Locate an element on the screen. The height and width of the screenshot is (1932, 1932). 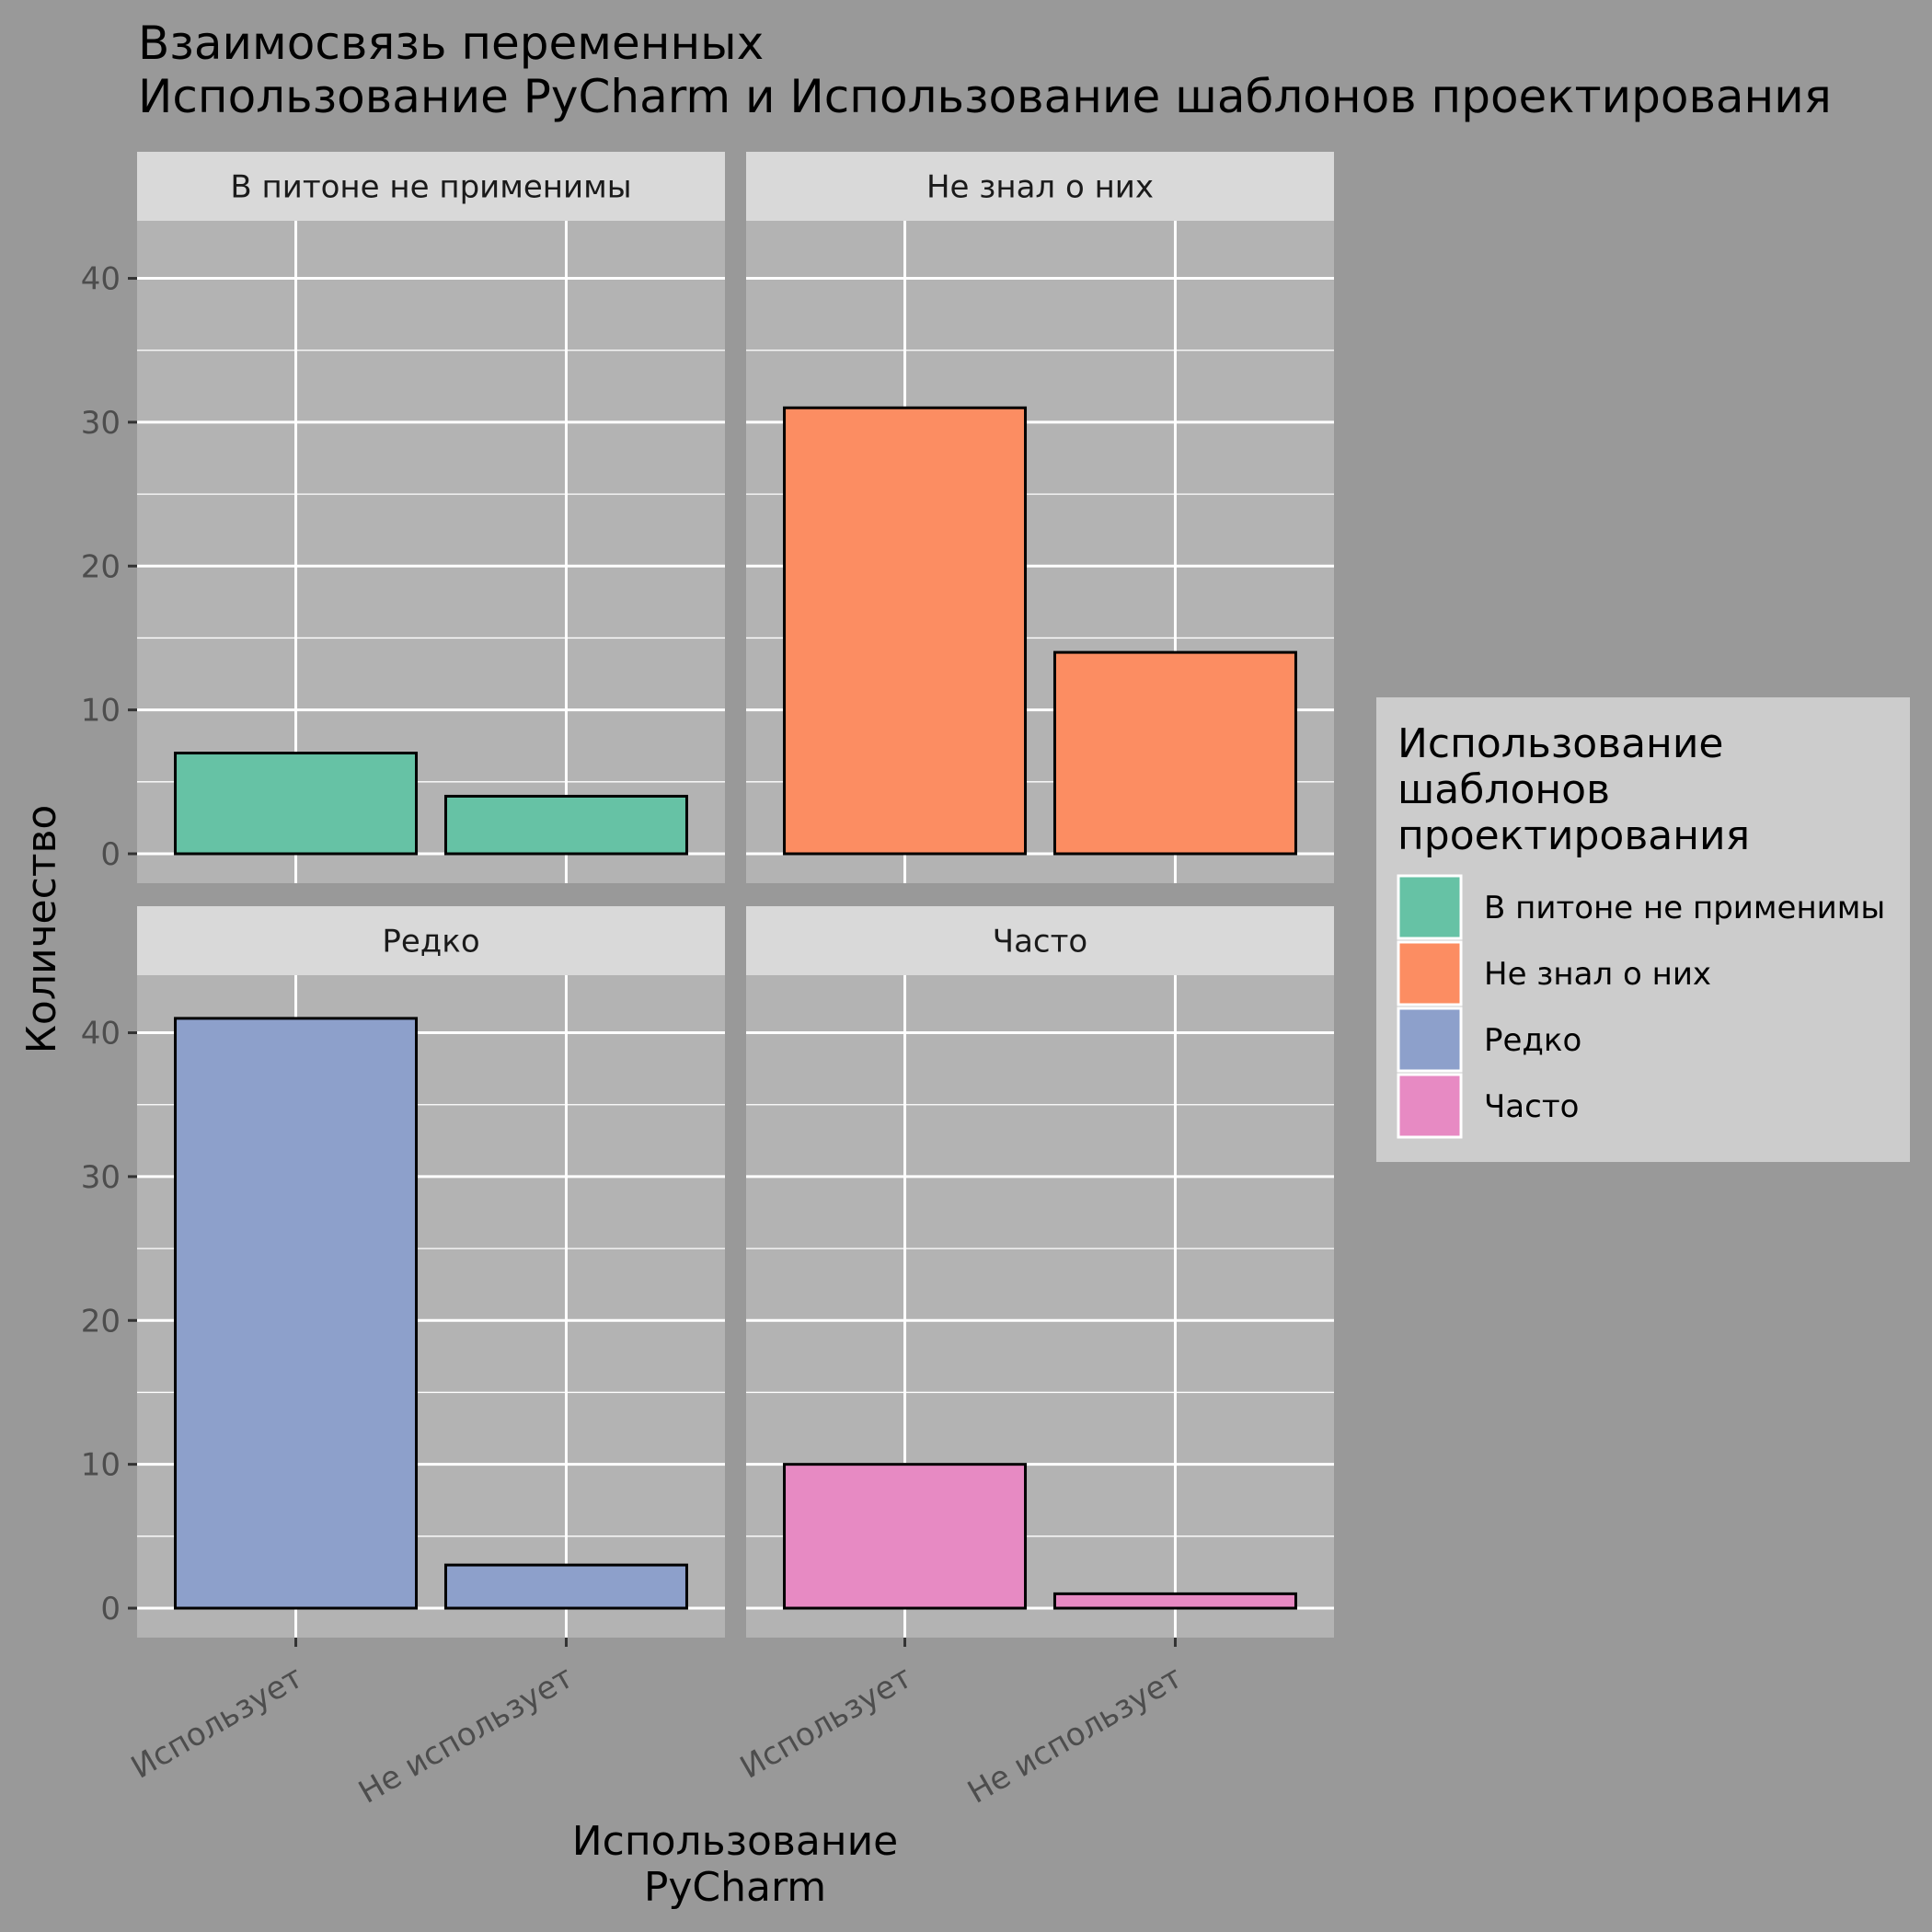
chart-title-line: Взаимосвязь переменных is located at coordinates (451, 43).